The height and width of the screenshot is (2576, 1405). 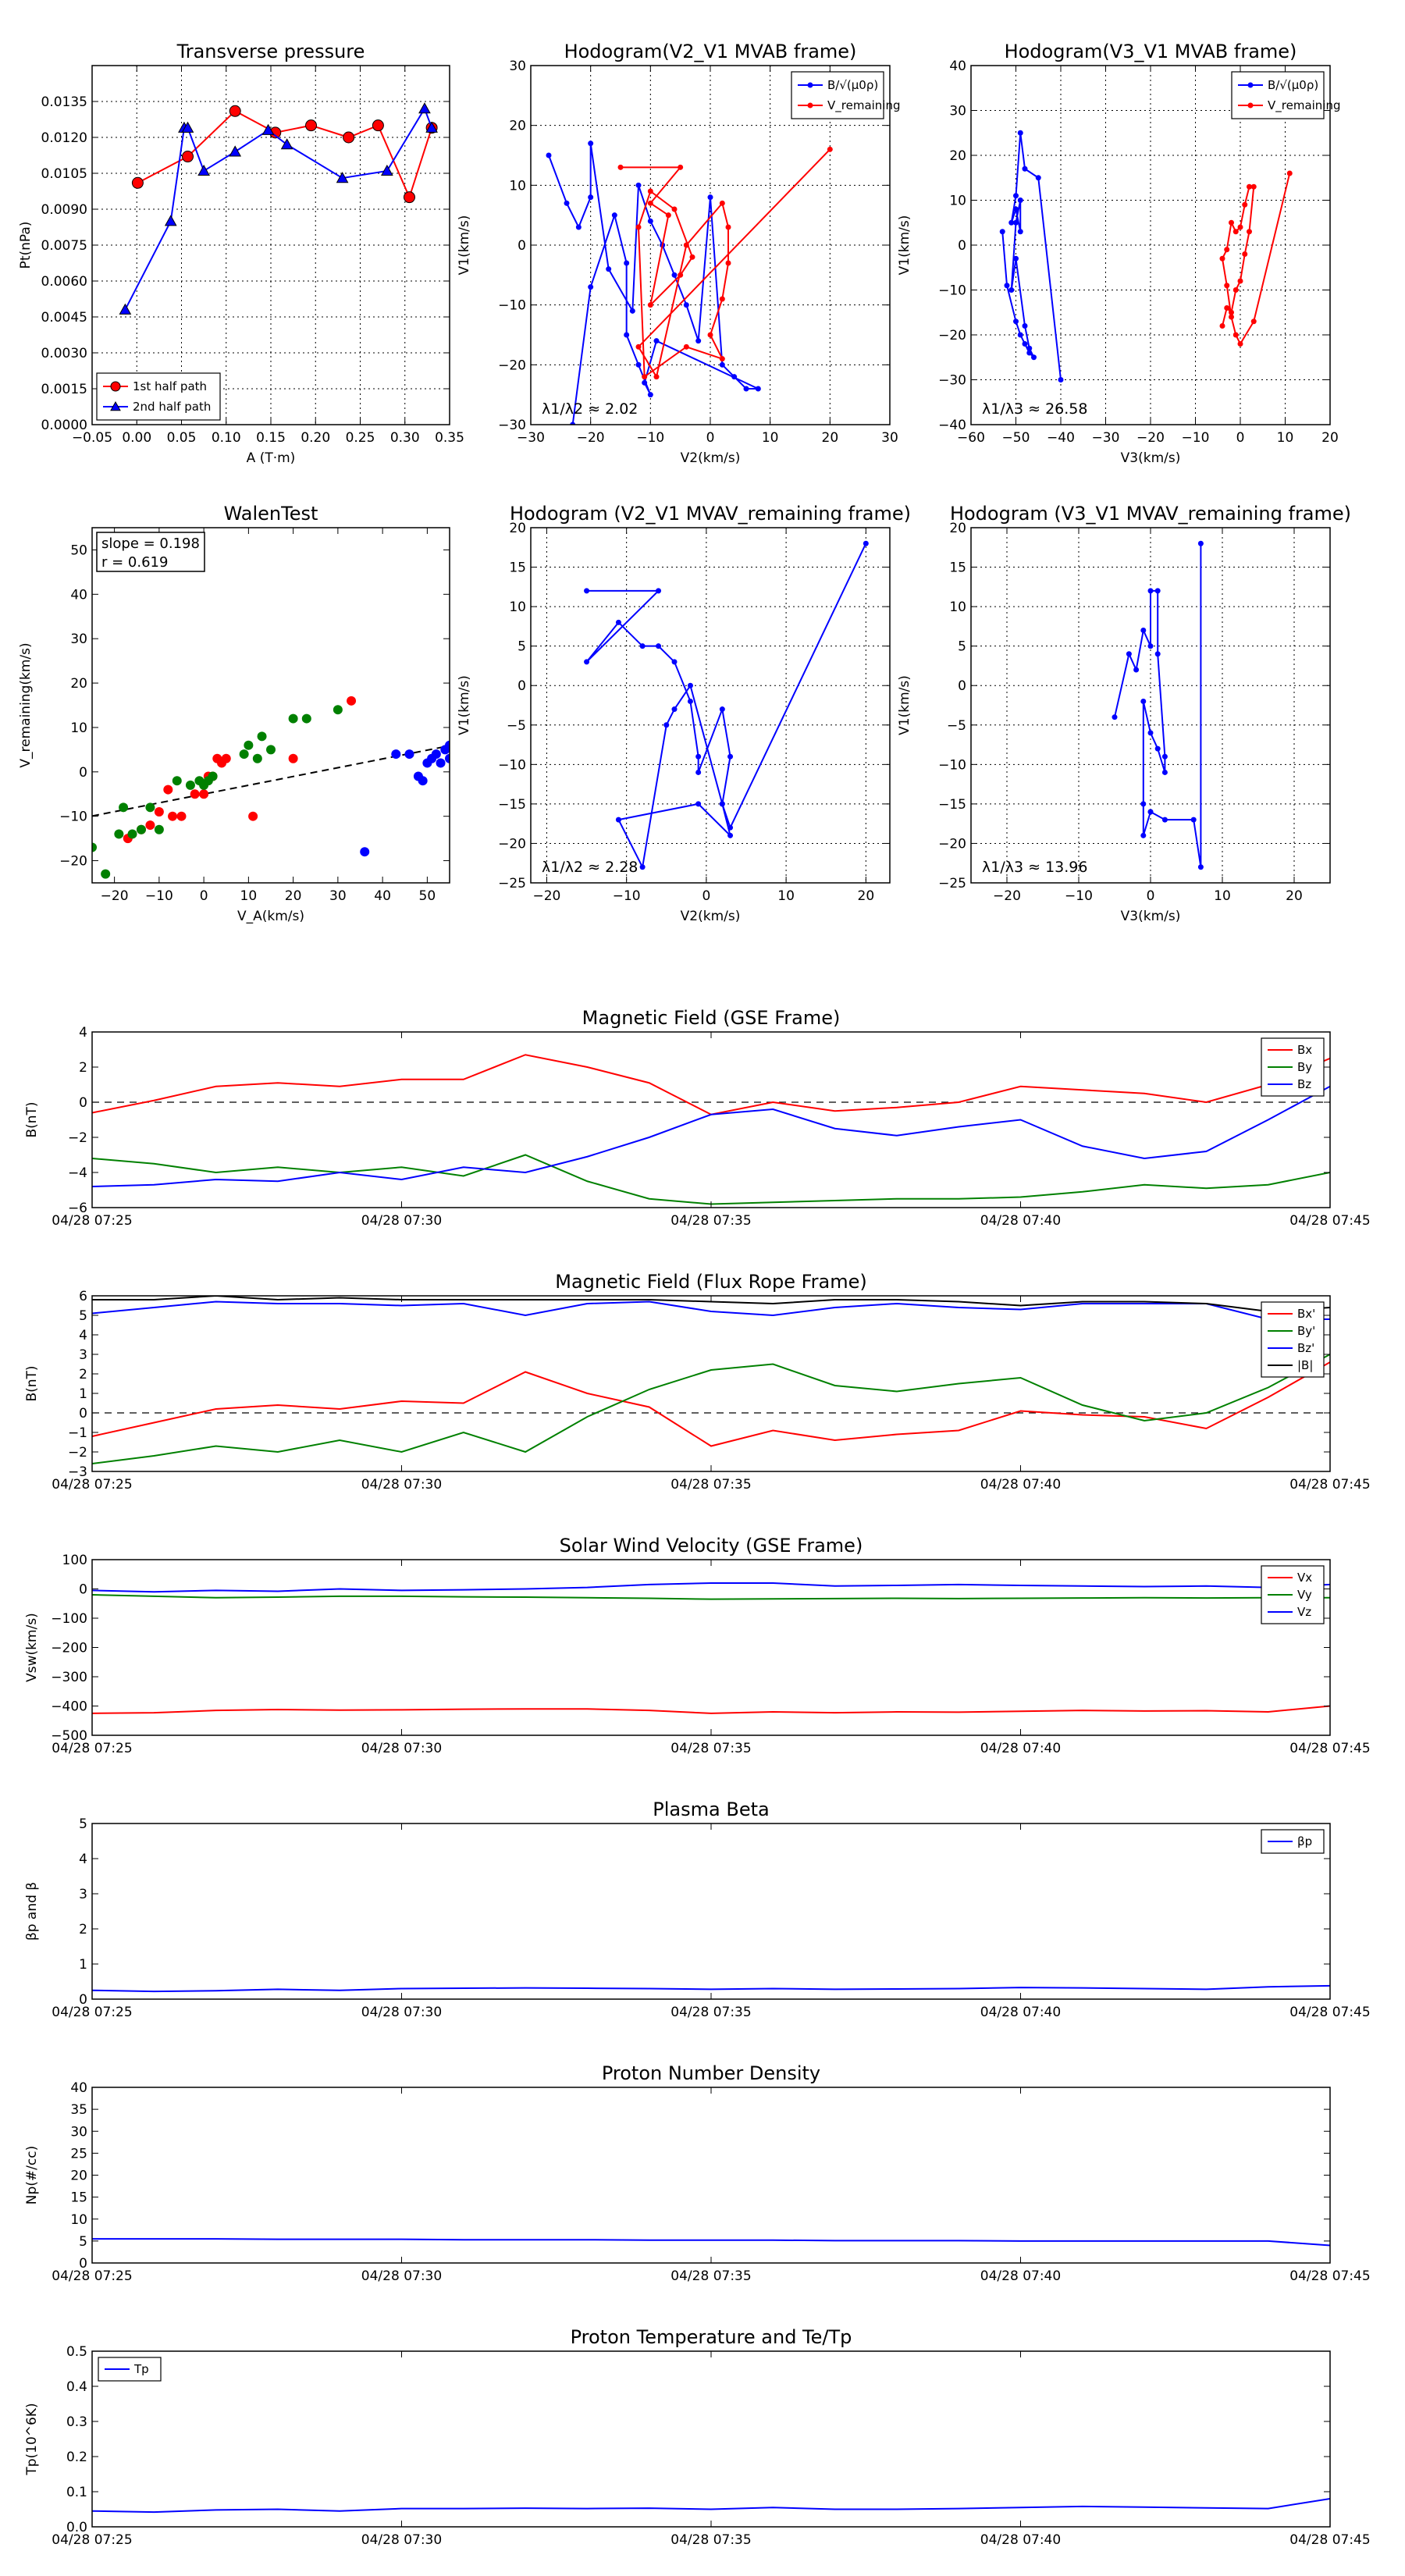 What do you see at coordinates (78, 550) in the screenshot?
I see `y-tick-label: 50` at bounding box center [78, 550].